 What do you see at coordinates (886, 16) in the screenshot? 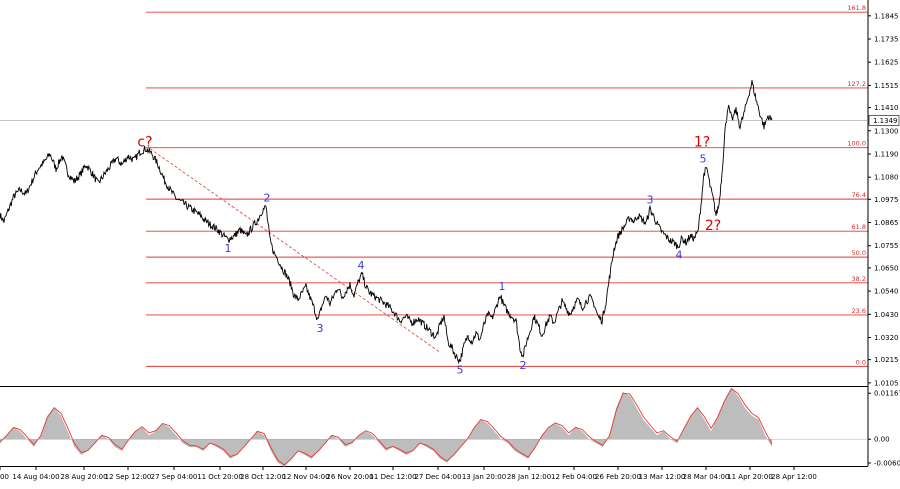
I see `y-tick-label: 1.1845` at bounding box center [886, 16].